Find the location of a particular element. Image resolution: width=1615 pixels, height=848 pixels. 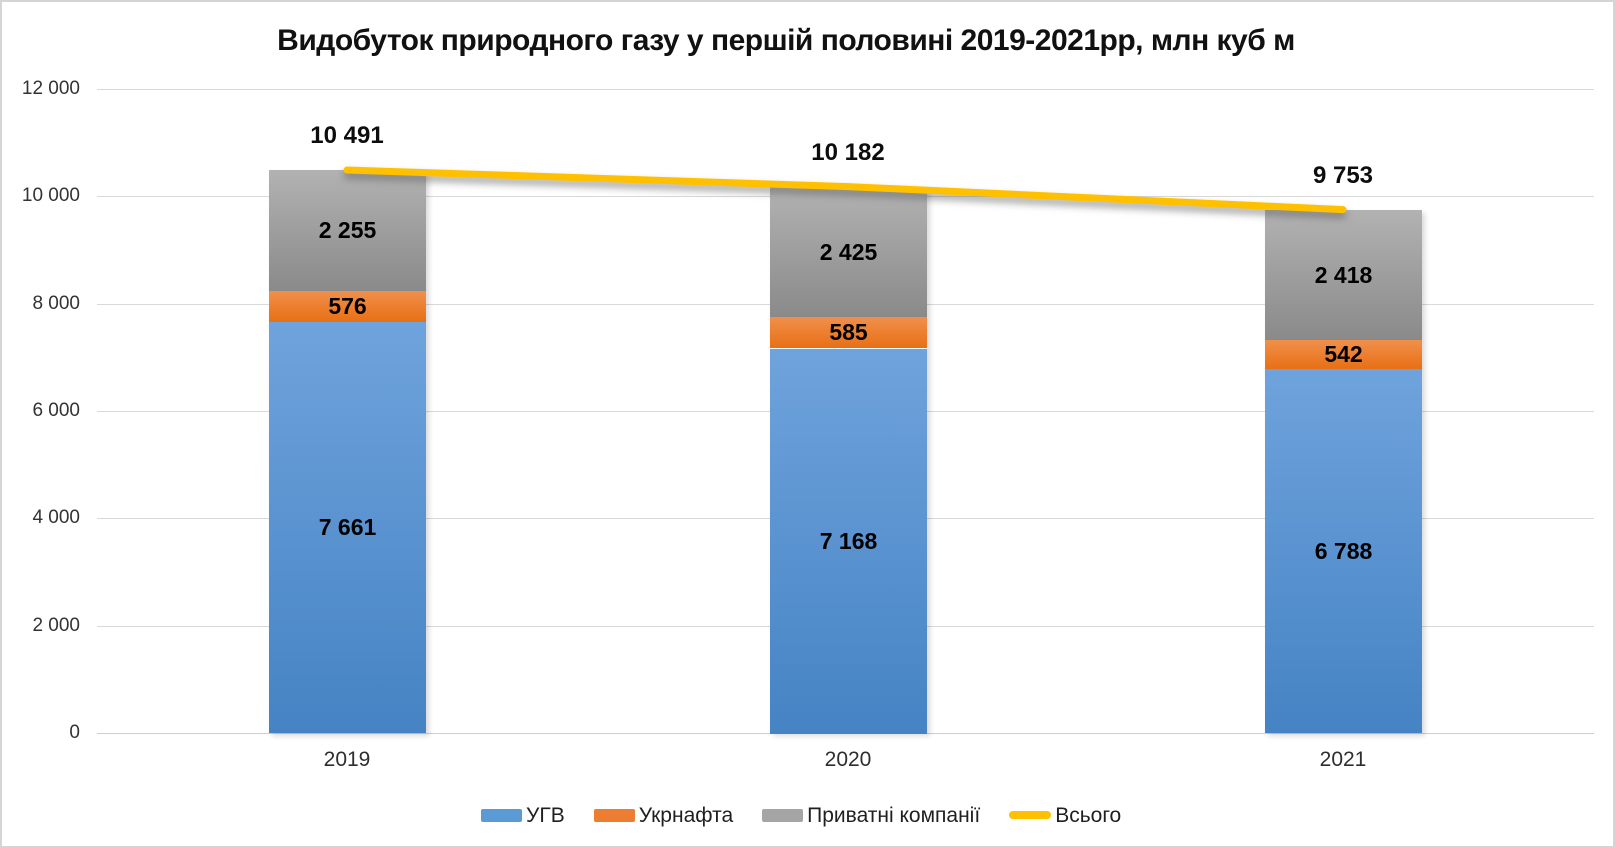

legend-item-1: Укрнафта is located at coordinates (663, 815).